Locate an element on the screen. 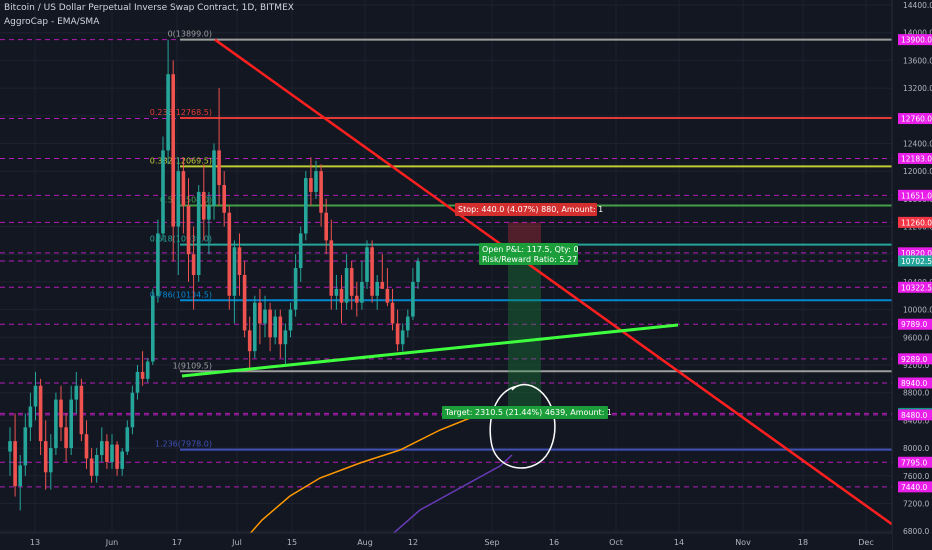 Image resolution: width=932 pixels, height=550 pixels. price-tick-label: 7200.0 is located at coordinates (916, 503).